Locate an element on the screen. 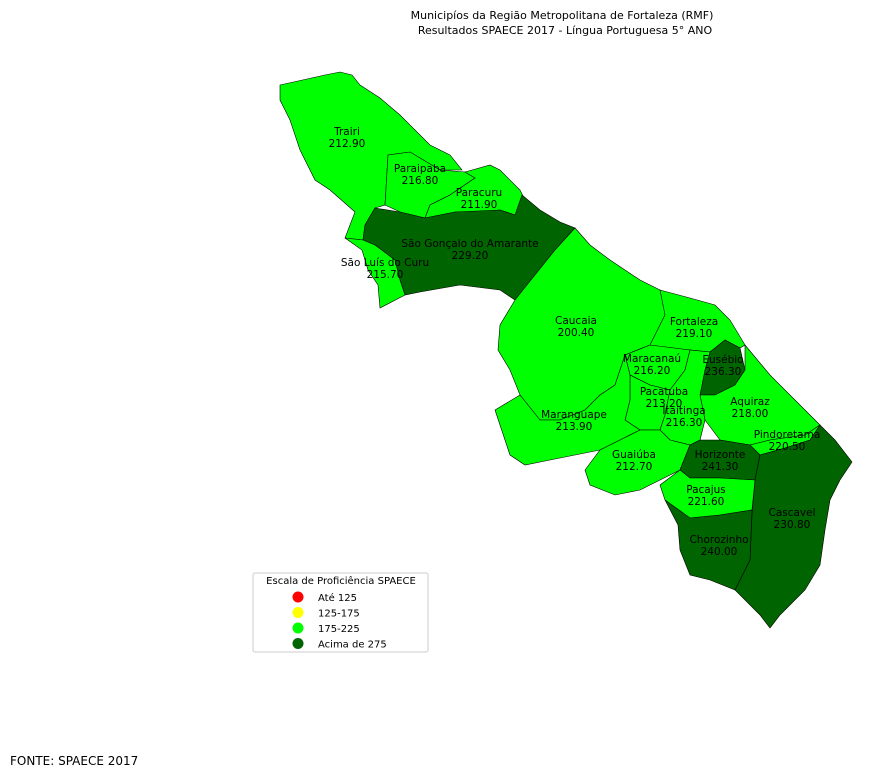 The height and width of the screenshot is (782, 892). municipality-name: São Gonçalo do Amarante is located at coordinates (469, 244).